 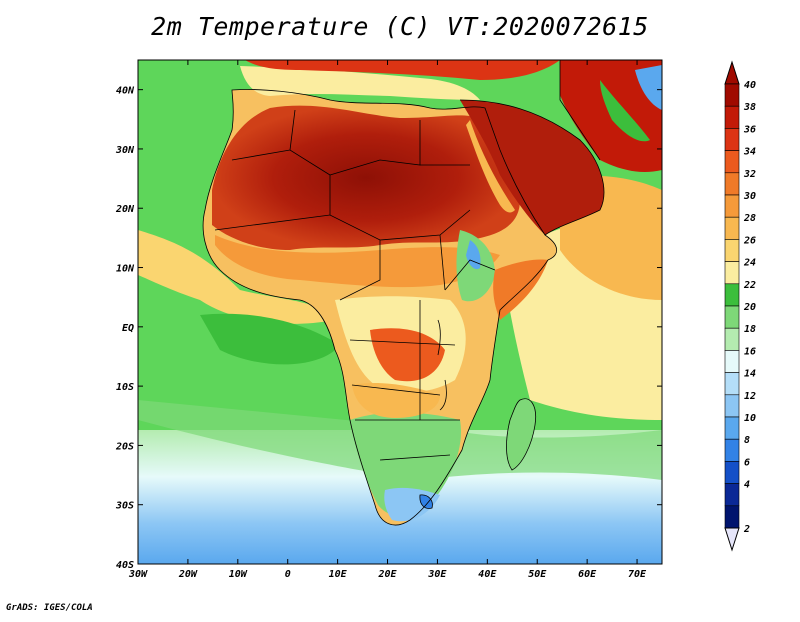 What do you see at coordinates (749, 196) in the screenshot?
I see `colorbar-label: 30` at bounding box center [749, 196].